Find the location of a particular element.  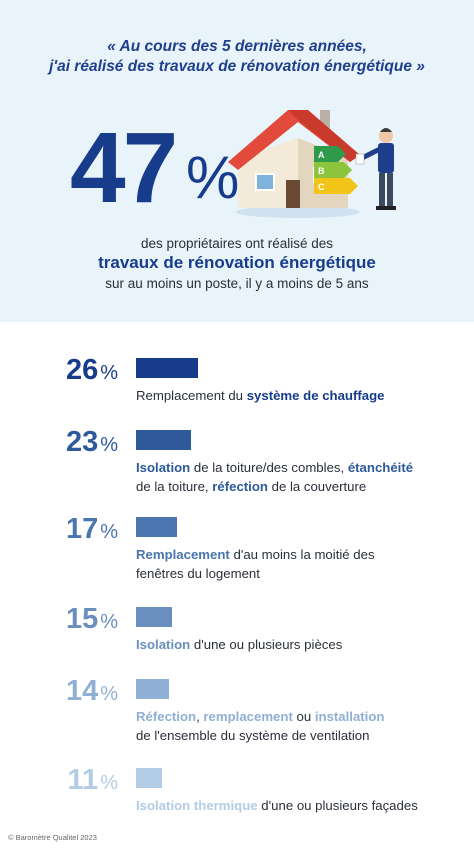

value-number: 11 is located at coordinates (83, 780).